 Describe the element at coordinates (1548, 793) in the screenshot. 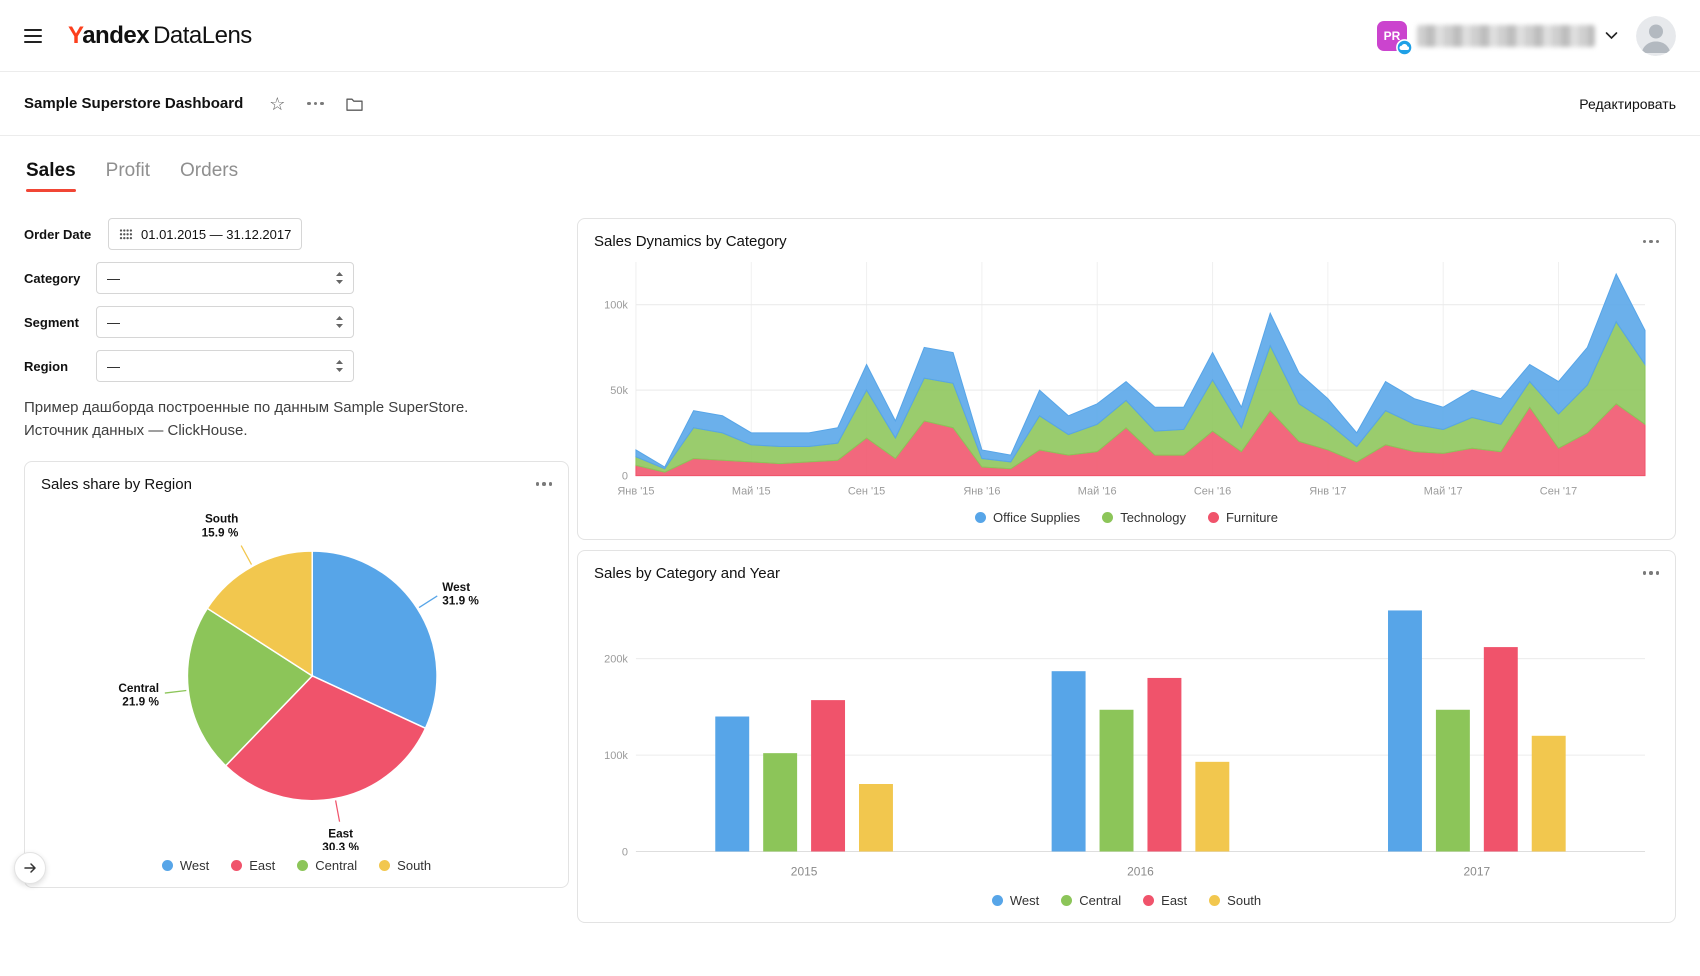

I see `bar-south-2017` at that location.